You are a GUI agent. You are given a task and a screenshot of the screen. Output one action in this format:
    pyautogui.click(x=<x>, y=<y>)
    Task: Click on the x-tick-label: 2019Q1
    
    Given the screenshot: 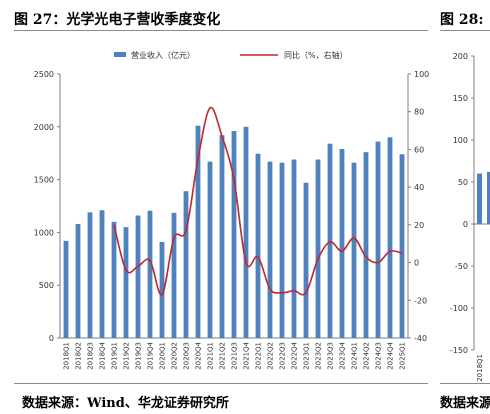 What is the action you would take?
    pyautogui.click(x=115, y=356)
    